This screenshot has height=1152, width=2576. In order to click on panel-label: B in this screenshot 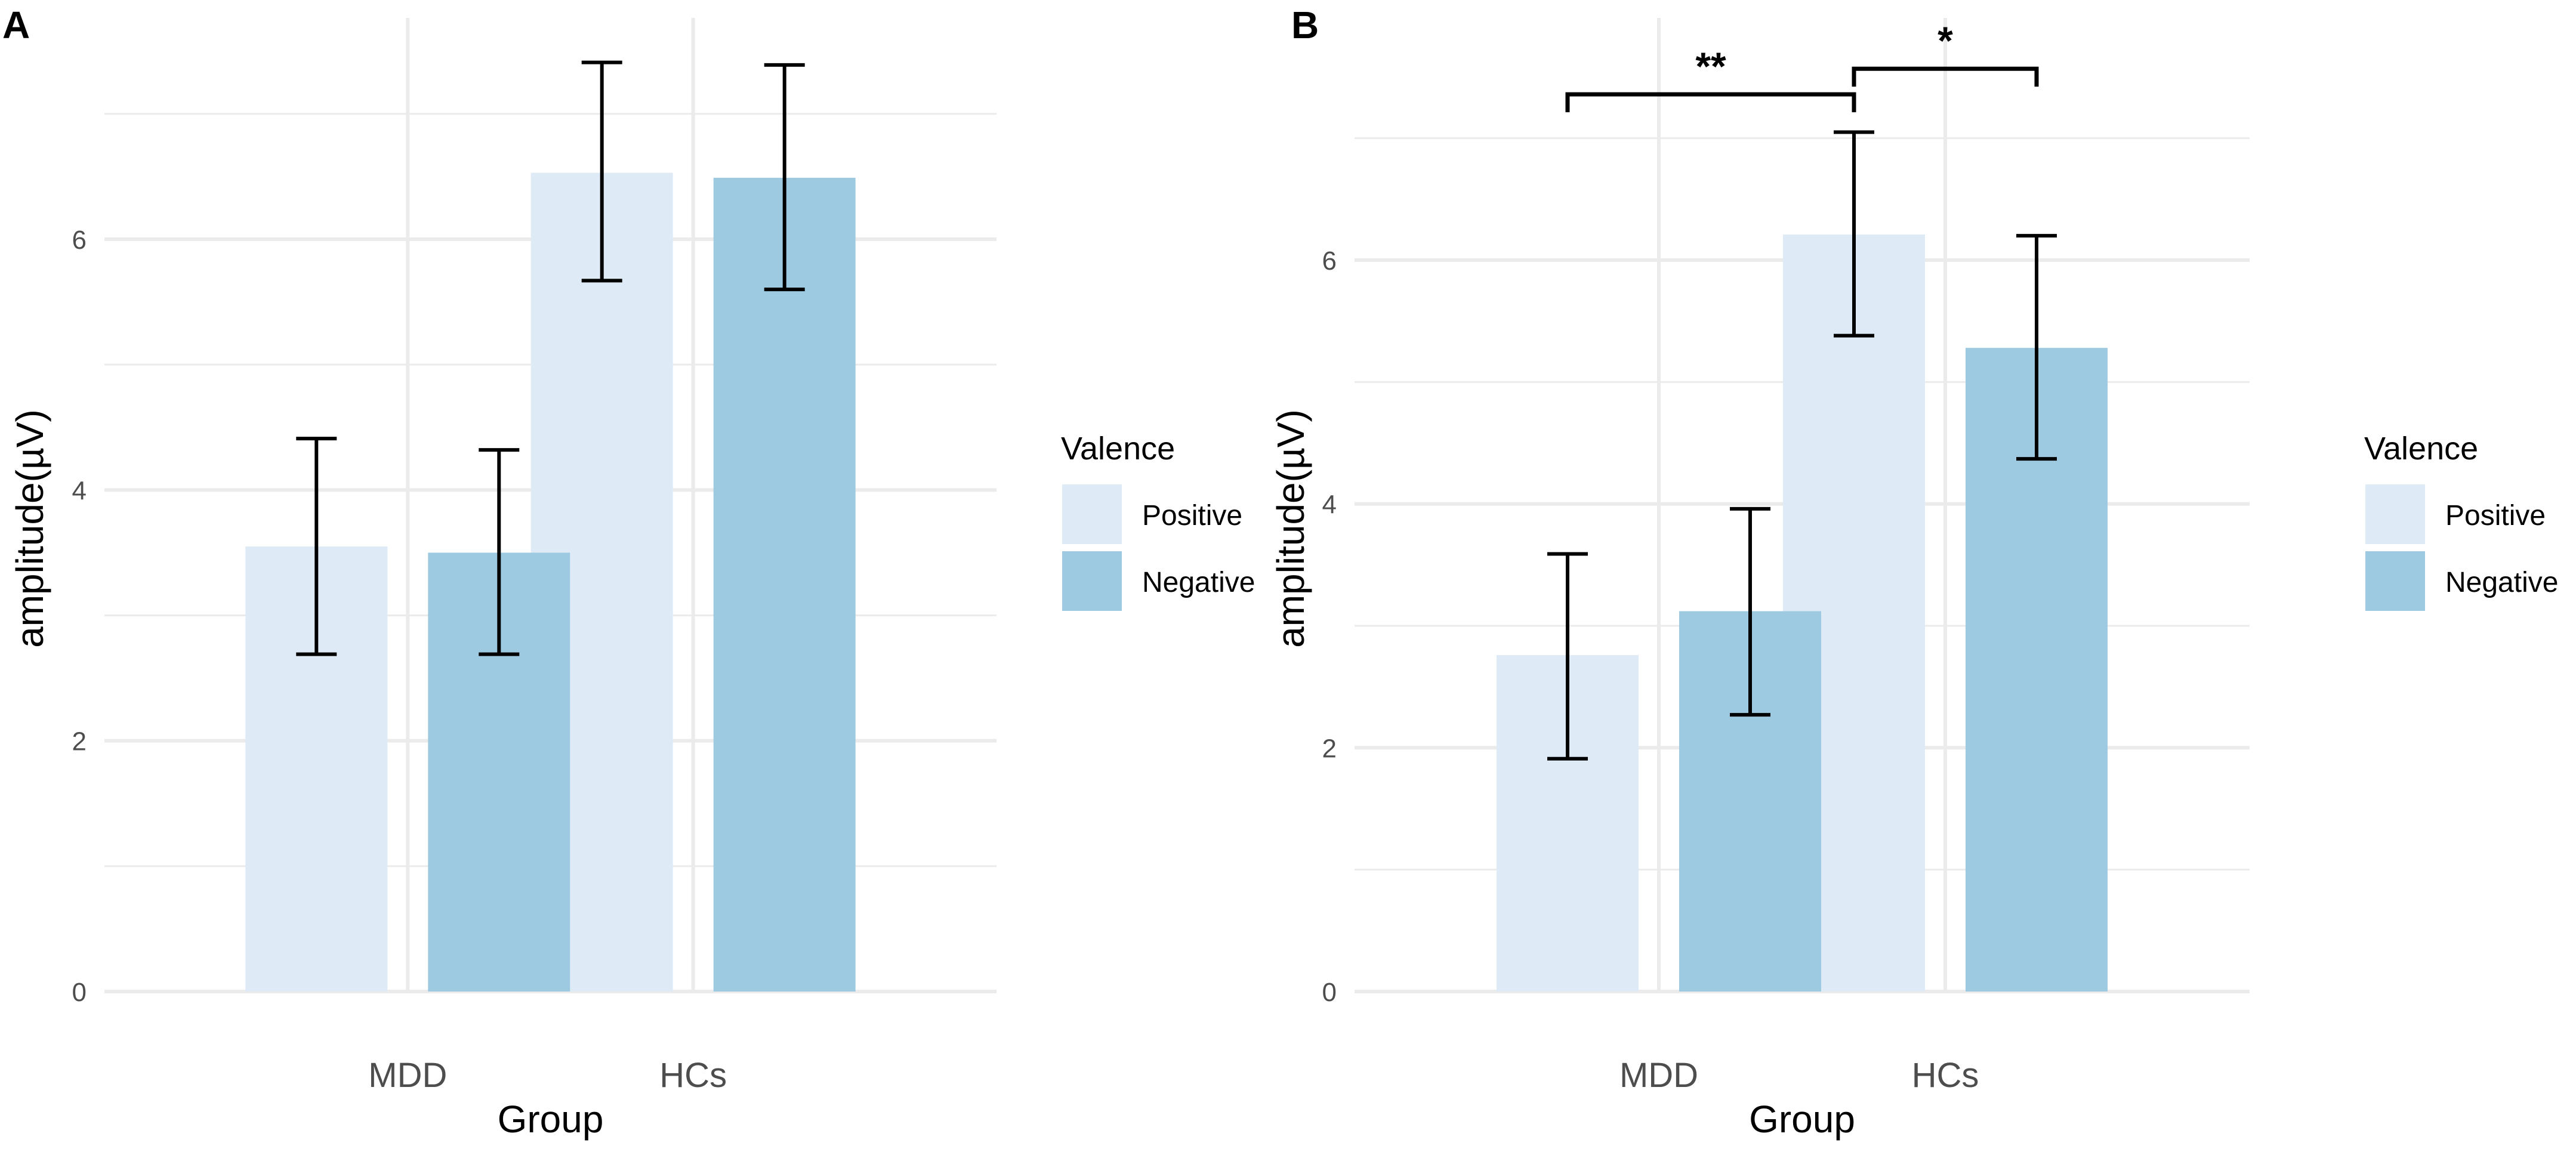, I will do `click(1305, 25)`.